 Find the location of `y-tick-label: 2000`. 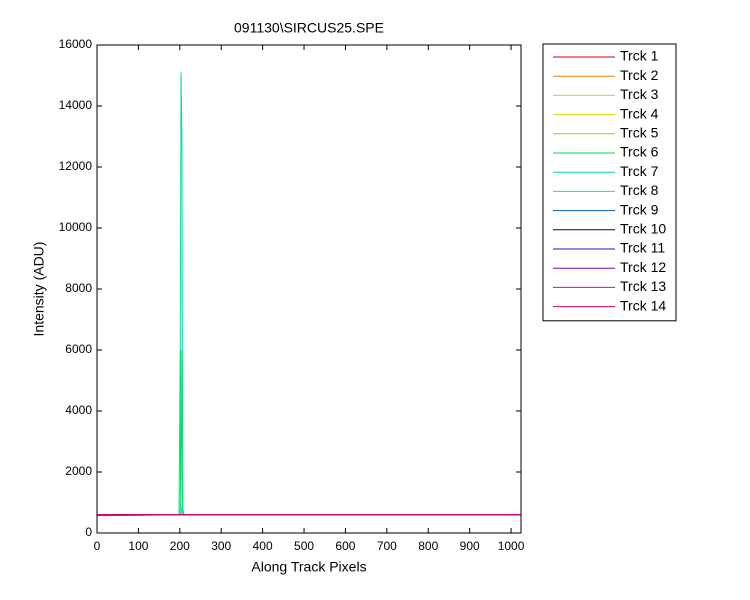

y-tick-label: 2000 is located at coordinates (78, 471).